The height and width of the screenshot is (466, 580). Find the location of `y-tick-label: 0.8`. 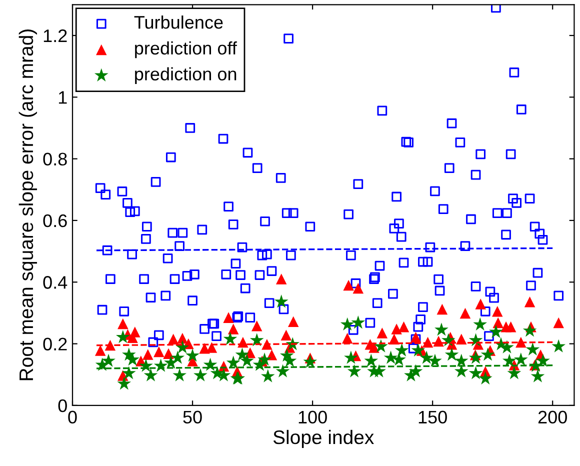

y-tick-label: 0.8 is located at coordinates (55, 159).